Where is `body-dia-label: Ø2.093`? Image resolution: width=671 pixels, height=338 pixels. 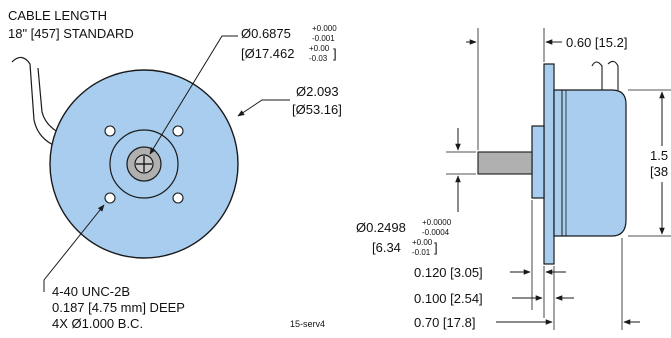 body-dia-label: Ø2.093 is located at coordinates (317, 91).